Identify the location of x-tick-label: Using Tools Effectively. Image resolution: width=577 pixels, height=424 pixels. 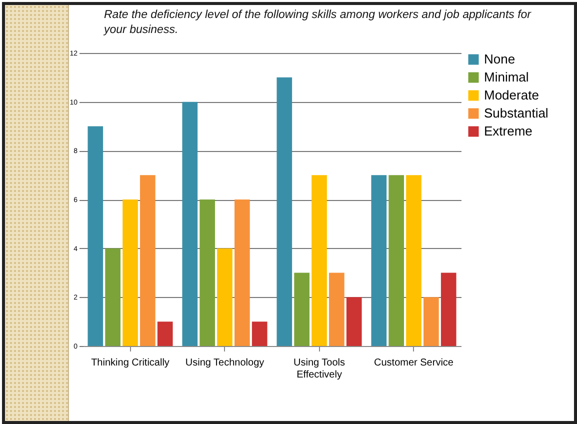
(319, 369).